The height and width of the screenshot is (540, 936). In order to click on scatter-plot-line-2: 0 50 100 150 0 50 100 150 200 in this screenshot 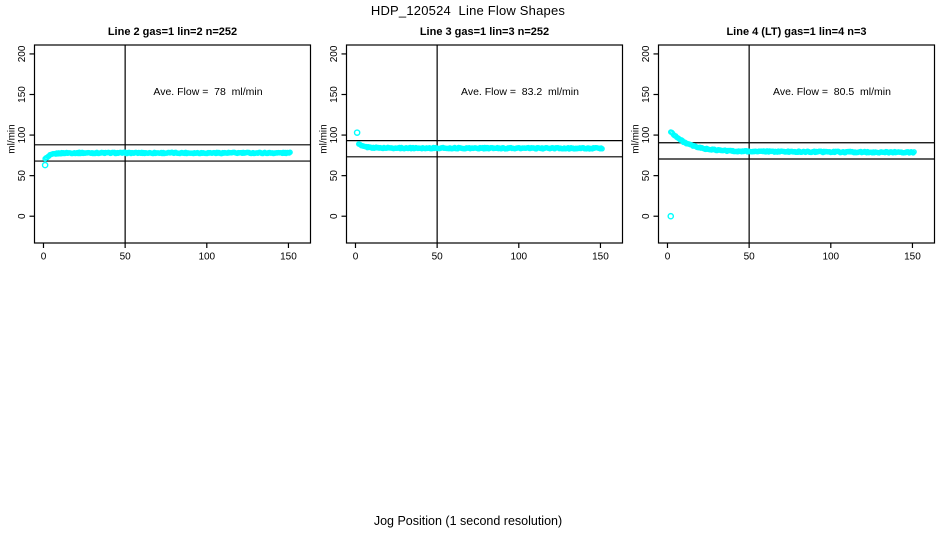, I will do `click(164, 153)`.